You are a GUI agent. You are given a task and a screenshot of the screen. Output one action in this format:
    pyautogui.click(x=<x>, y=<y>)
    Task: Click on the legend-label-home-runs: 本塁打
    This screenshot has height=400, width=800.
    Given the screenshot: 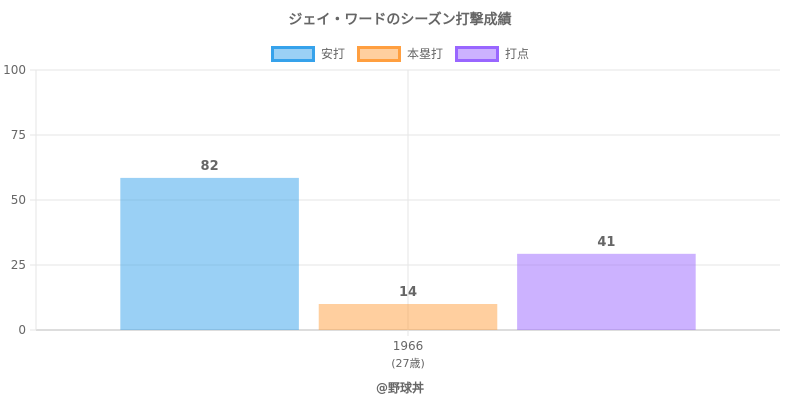 What is the action you would take?
    pyautogui.click(x=424, y=54)
    